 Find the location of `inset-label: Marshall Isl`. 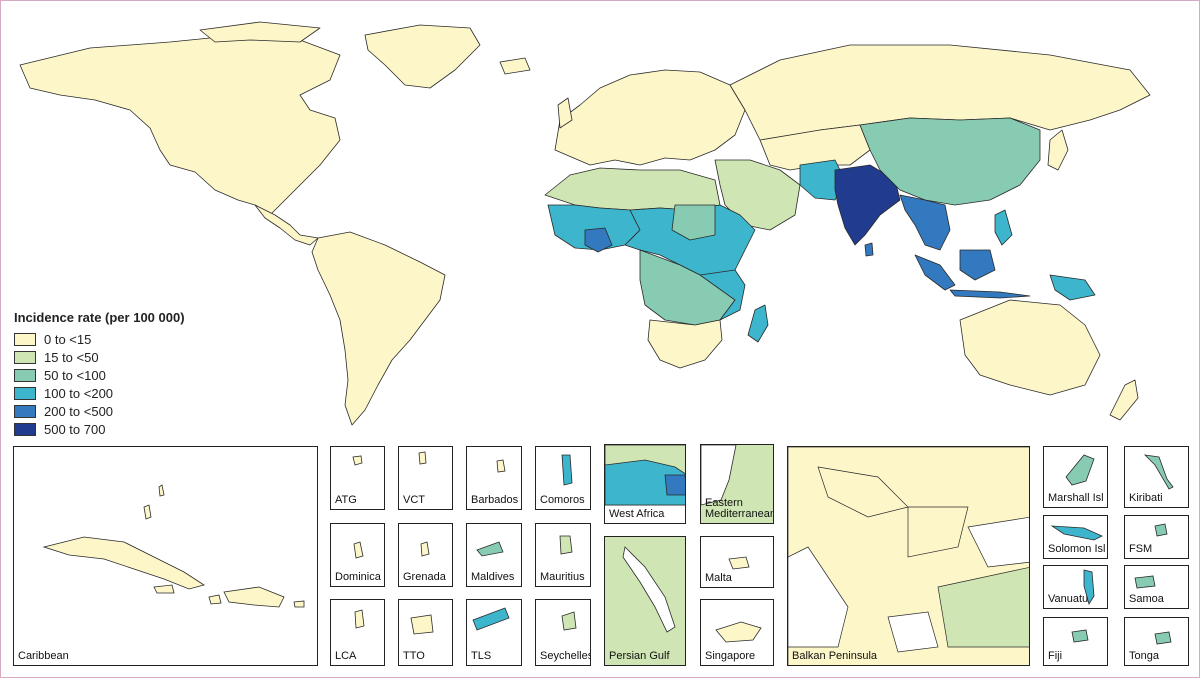

inset-label: Marshall Isl is located at coordinates (1076, 498).